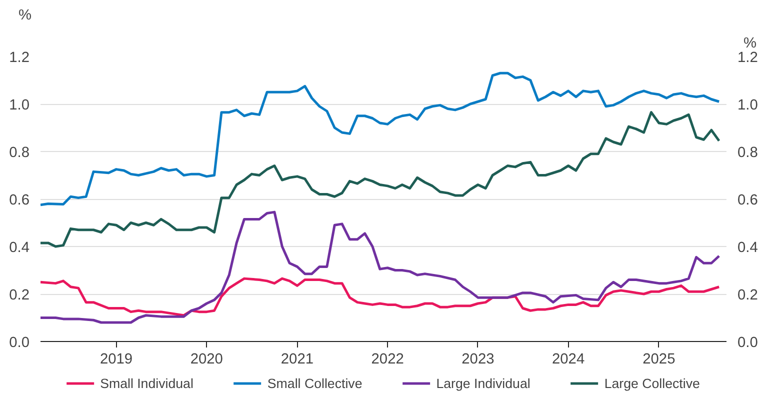 Image resolution: width=766 pixels, height=417 pixels. Describe the element at coordinates (748, 58) in the screenshot. I see `y2-tick-label: 1.2` at that location.